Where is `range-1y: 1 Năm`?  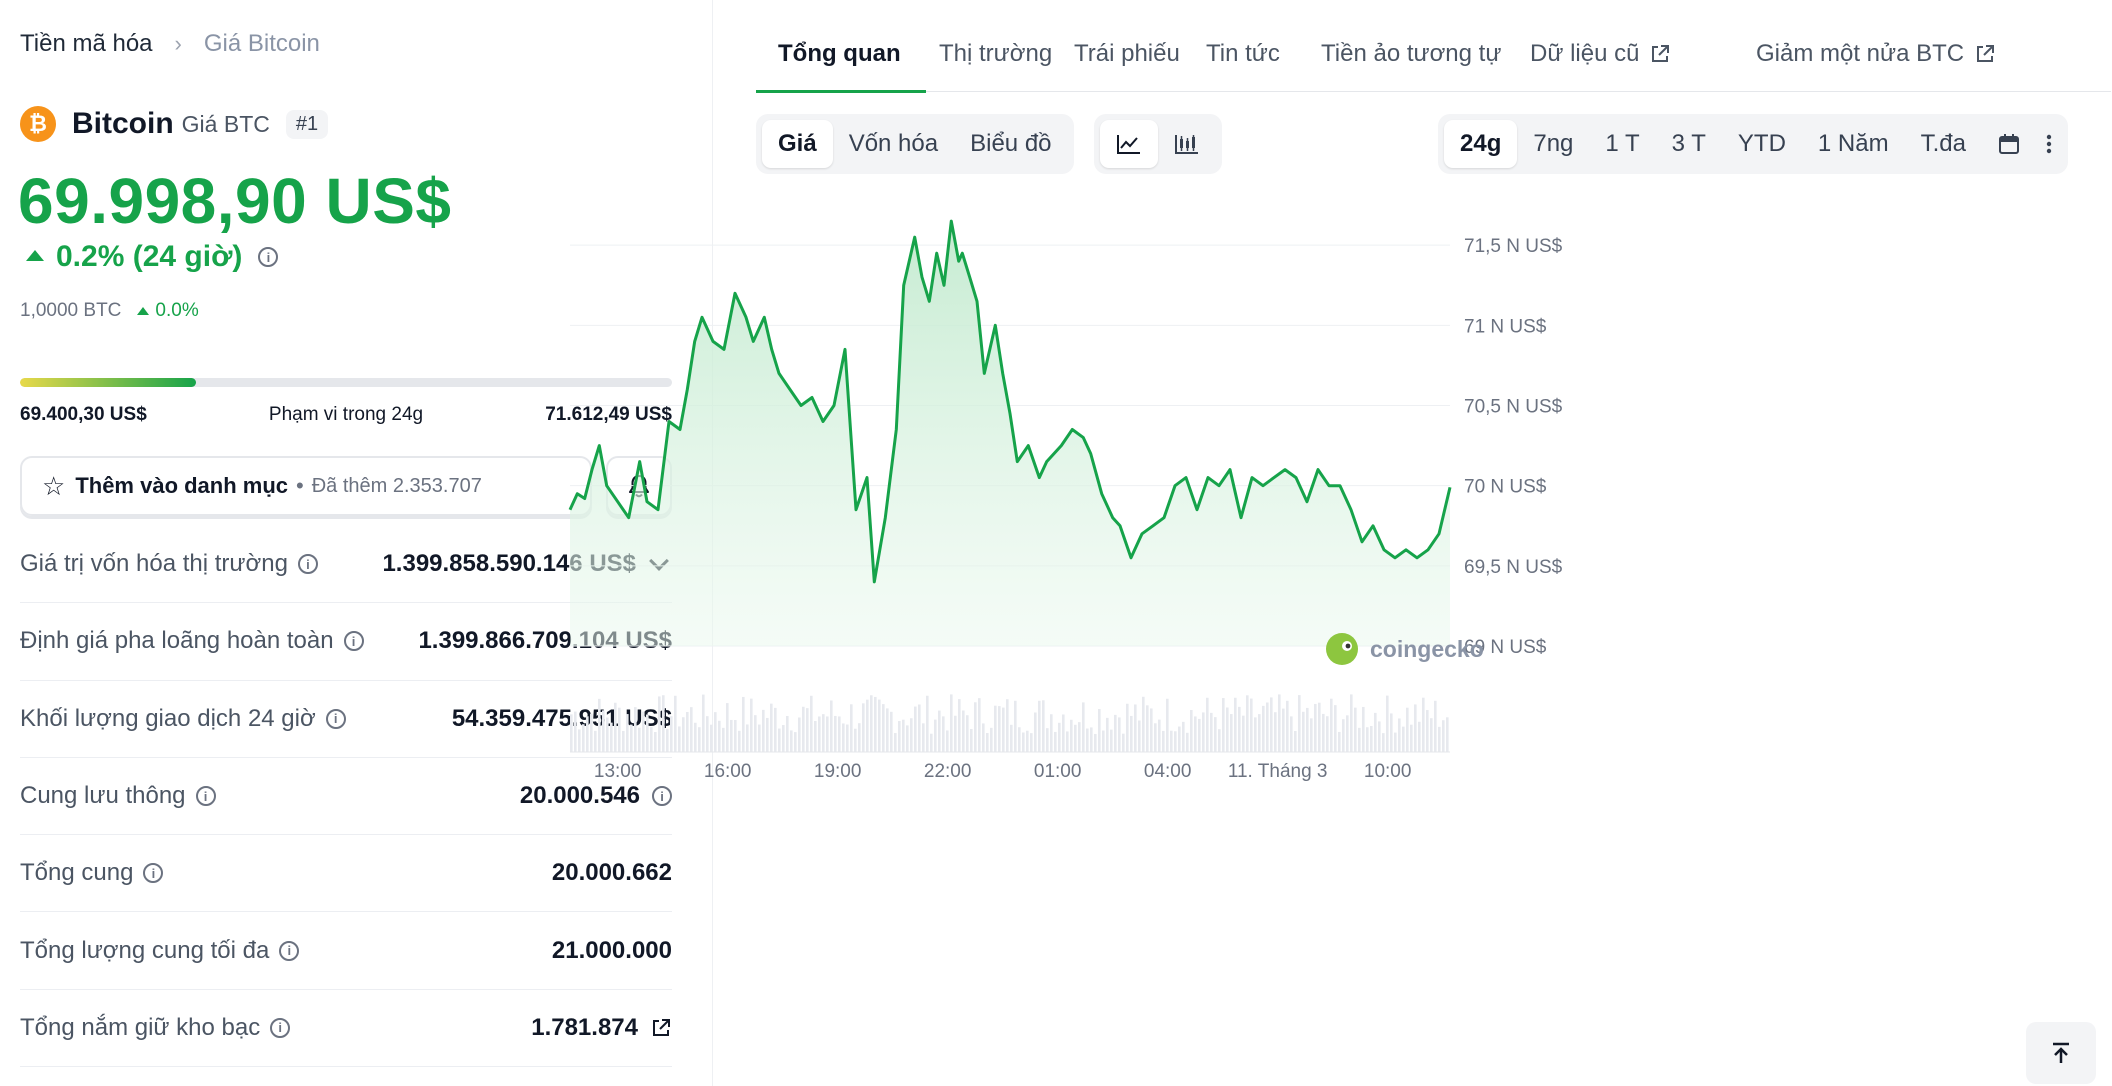 range-1y: 1 Năm is located at coordinates (1853, 143).